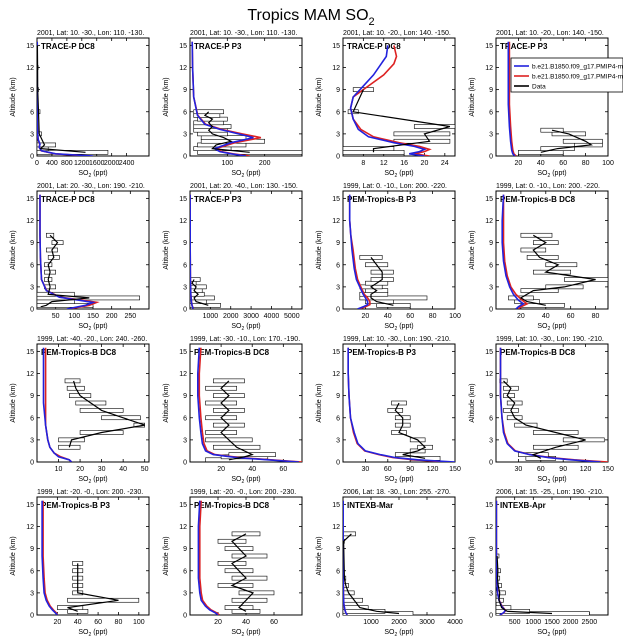 The height and width of the screenshot is (641, 623). Describe the element at coordinates (243, 33) in the screenshot. I see `panel-header: 2001, Lat: 10. -30., Lon: 110. -130.` at that location.